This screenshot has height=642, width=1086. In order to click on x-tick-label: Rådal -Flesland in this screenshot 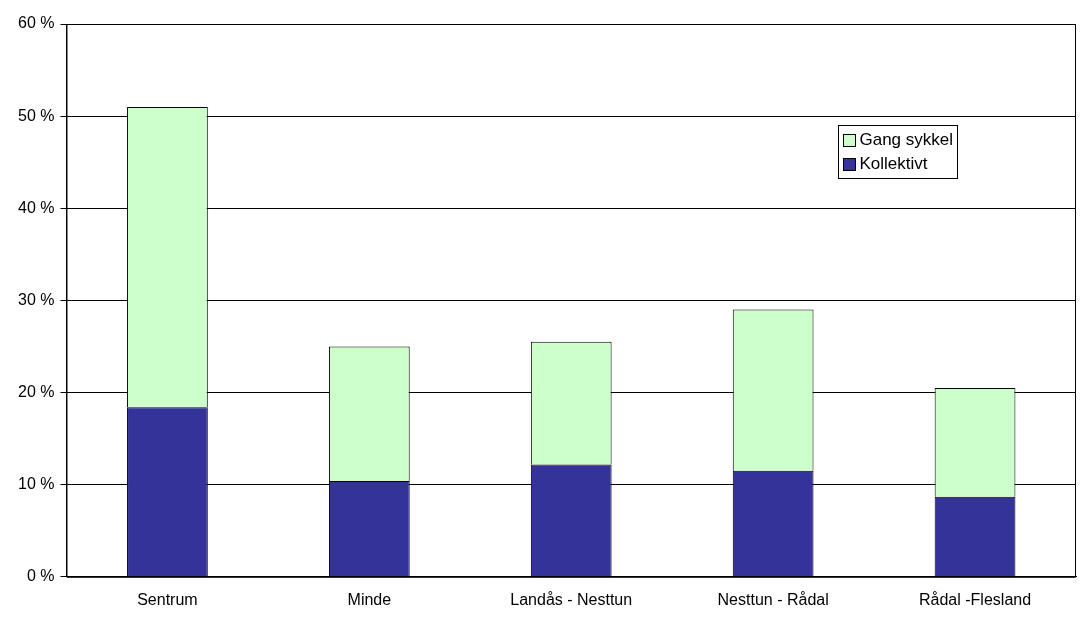, I will do `click(975, 599)`.